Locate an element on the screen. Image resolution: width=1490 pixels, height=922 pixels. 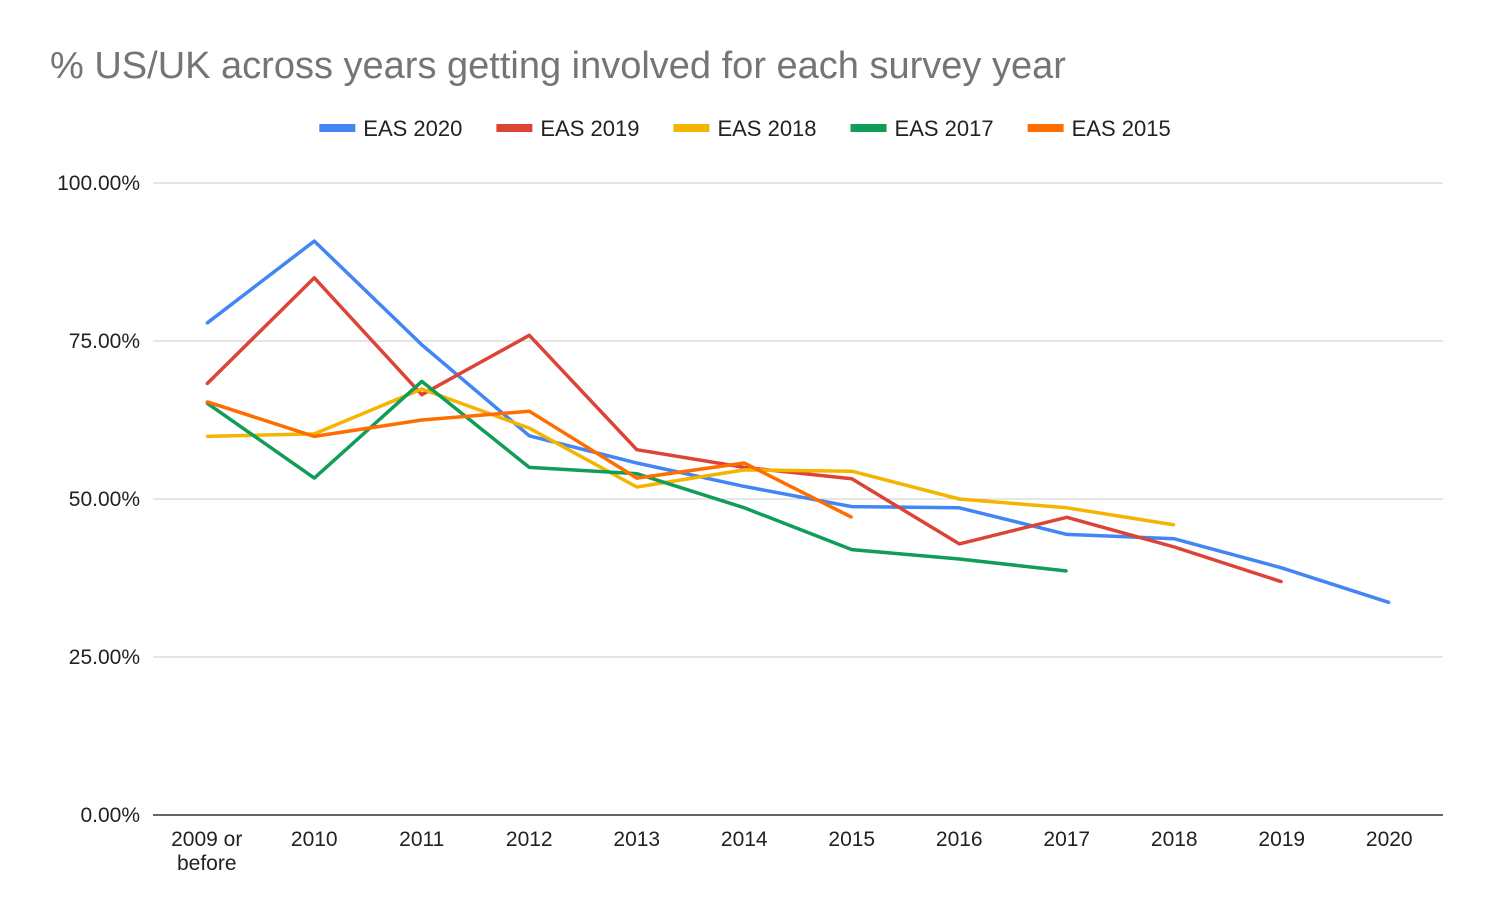
legend-item-eas-2017: EAS 2017 is located at coordinates (922, 128).